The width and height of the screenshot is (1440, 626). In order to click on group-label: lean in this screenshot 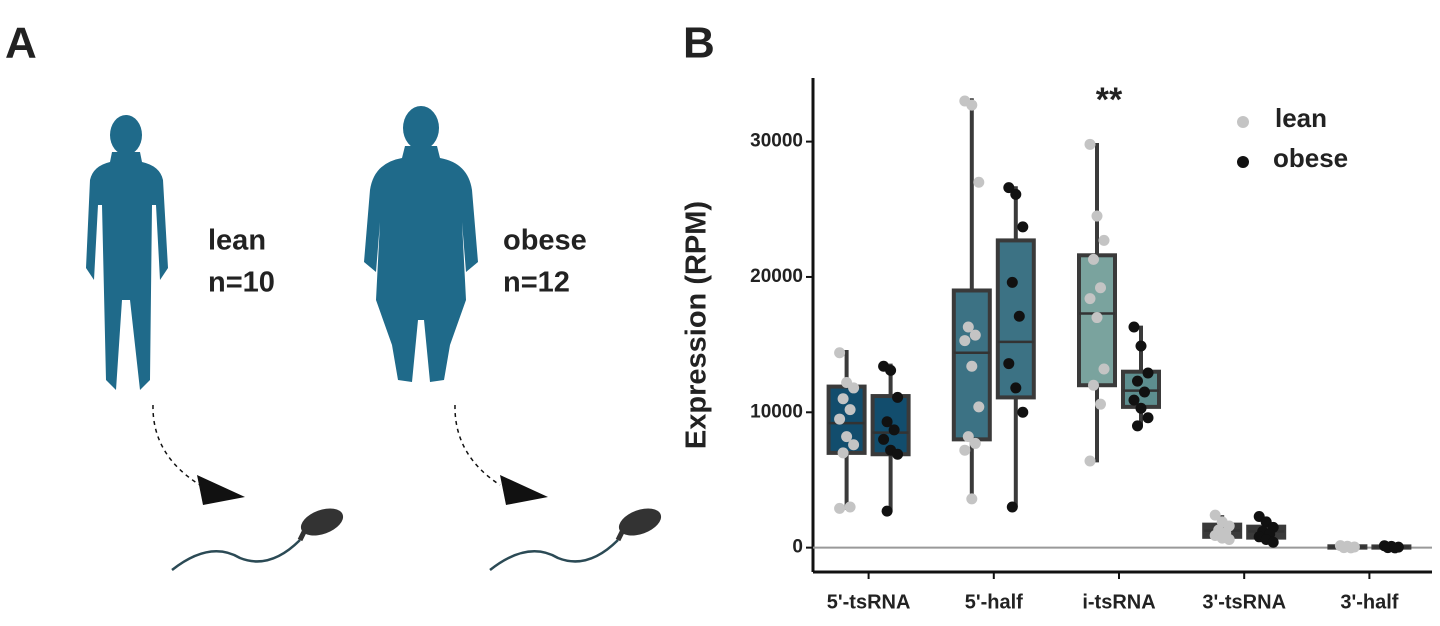, I will do `click(237, 241)`.